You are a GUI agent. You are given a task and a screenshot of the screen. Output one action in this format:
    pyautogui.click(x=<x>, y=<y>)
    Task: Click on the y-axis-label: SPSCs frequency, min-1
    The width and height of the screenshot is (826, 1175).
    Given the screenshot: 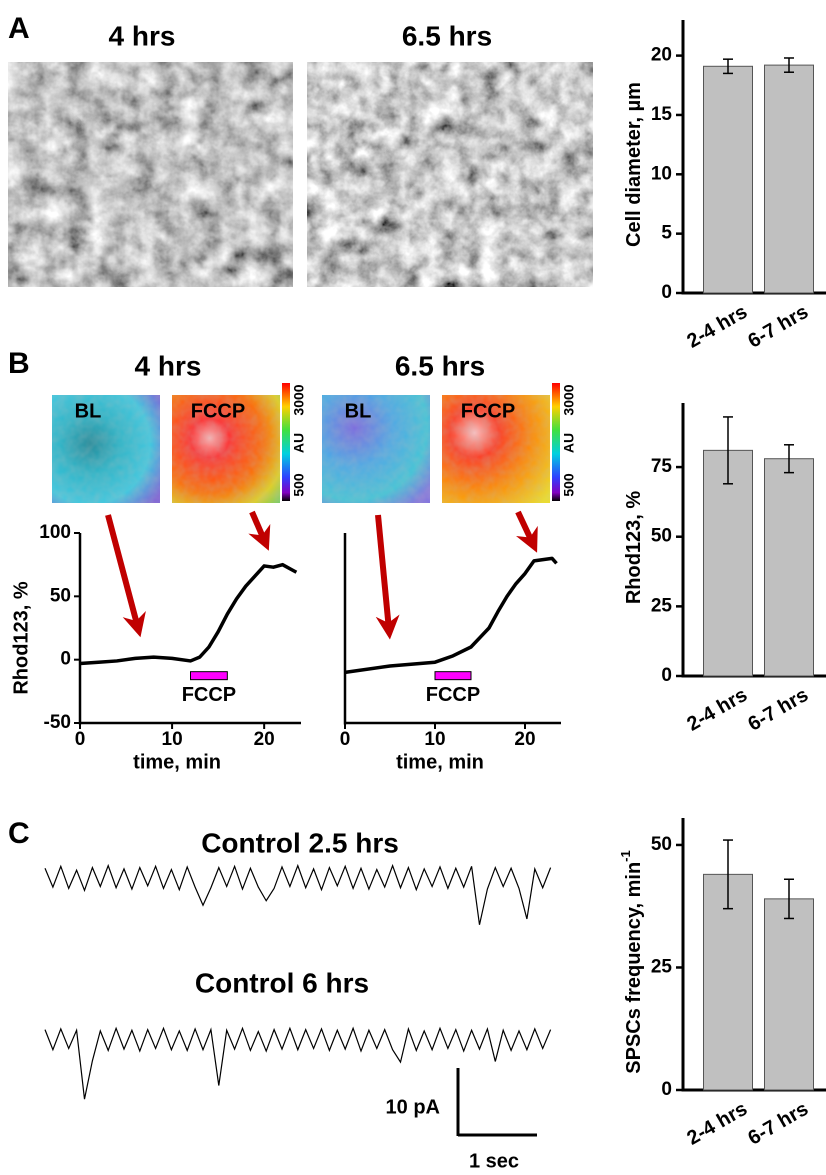 What is the action you would take?
    pyautogui.click(x=631, y=961)
    